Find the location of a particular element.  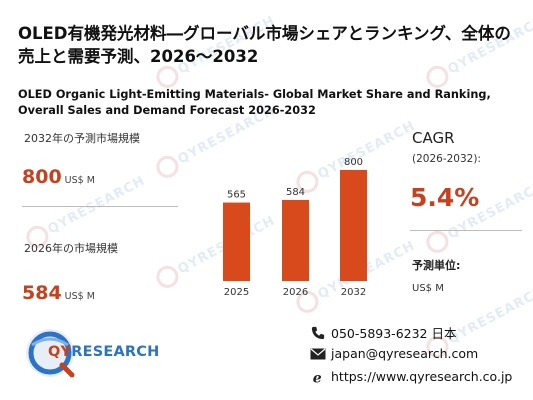

phone-icon is located at coordinates (318, 332).